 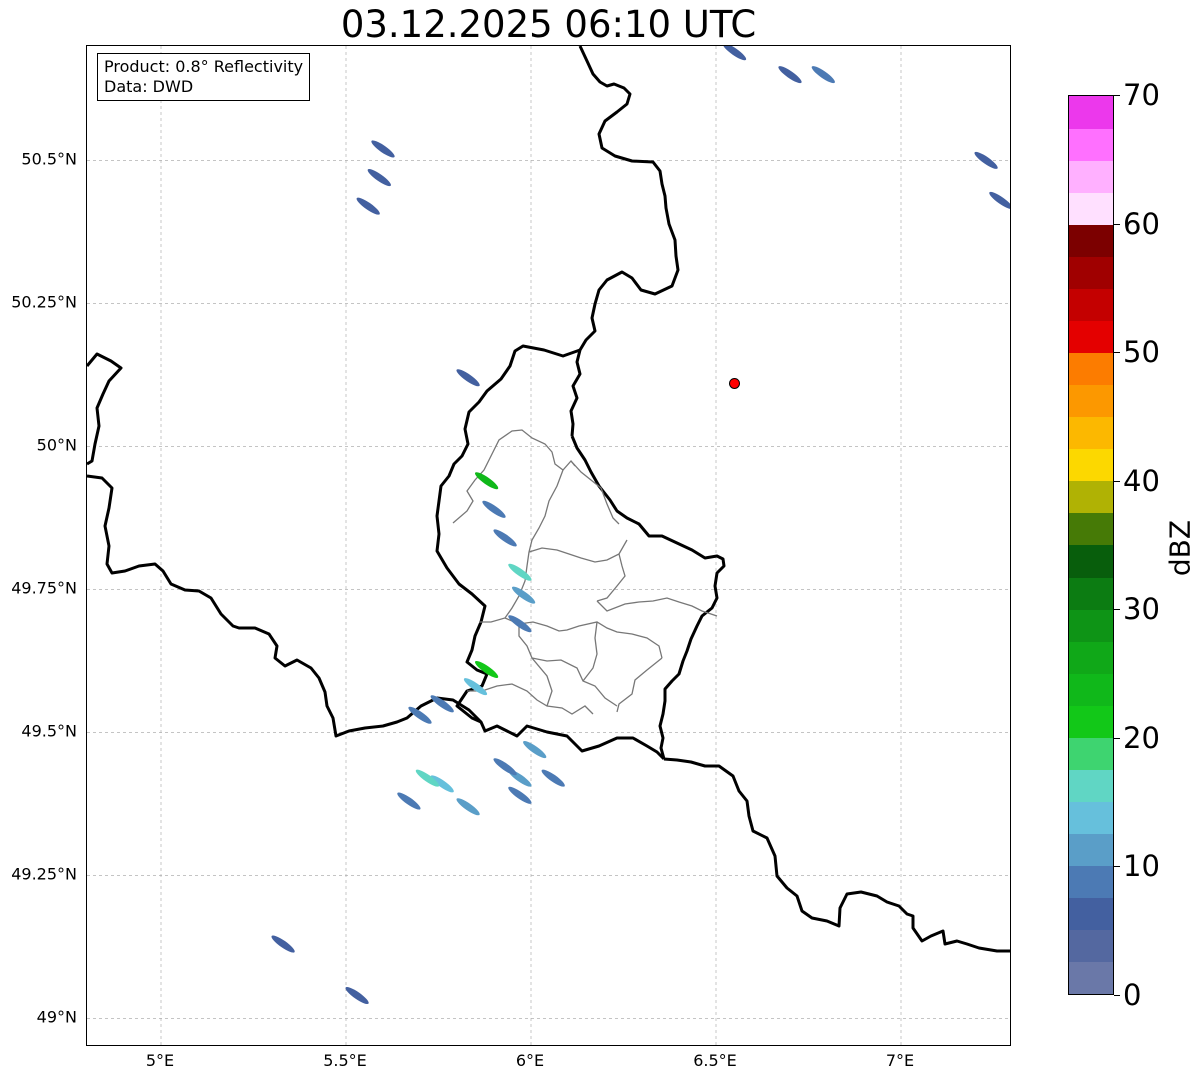 What do you see at coordinates (56, 445) in the screenshot?
I see `lat-tick-label: 50°N` at bounding box center [56, 445].